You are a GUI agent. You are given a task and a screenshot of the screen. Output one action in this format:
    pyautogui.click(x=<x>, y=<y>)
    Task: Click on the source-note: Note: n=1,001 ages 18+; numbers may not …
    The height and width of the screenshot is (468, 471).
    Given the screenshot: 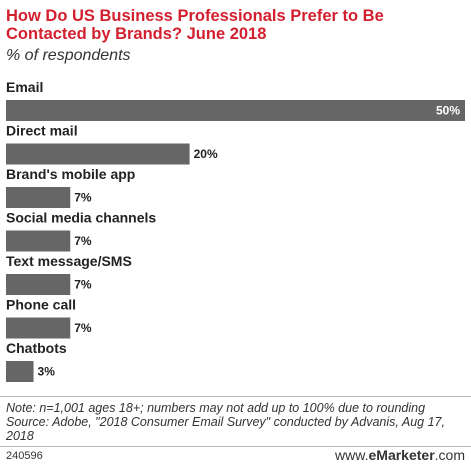 What is the action you would take?
    pyautogui.click(x=225, y=422)
    